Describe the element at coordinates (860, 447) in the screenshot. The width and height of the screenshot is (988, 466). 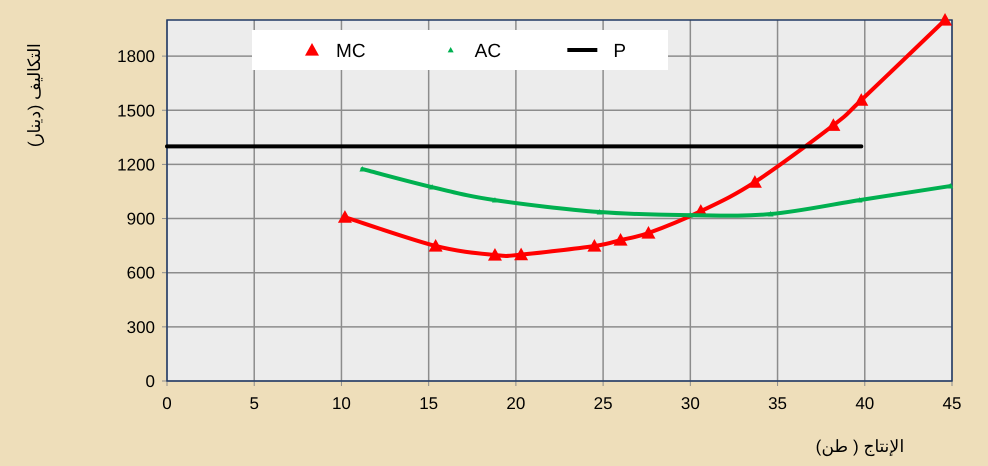
I see `x-axis-title: الإنتاج ( طن)` at that location.